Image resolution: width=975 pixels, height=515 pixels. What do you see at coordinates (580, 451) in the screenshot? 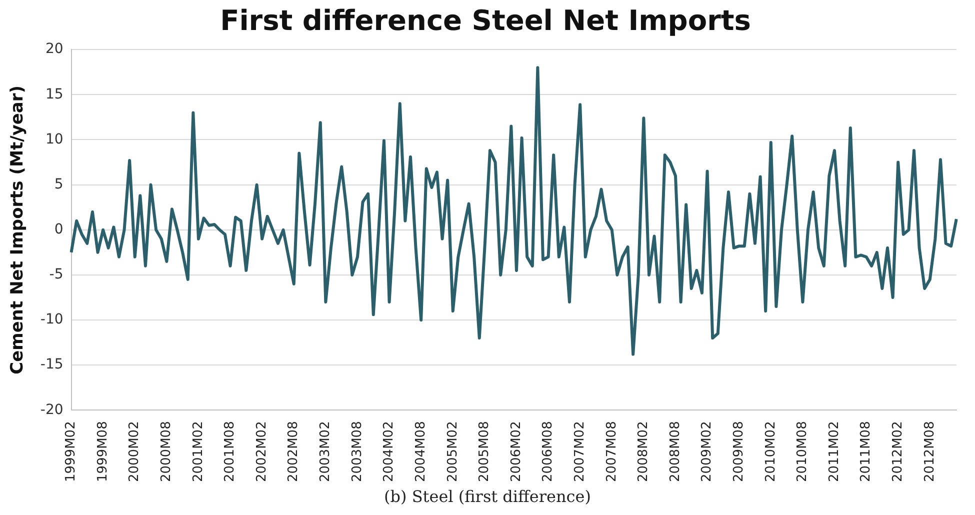
I see `x-tick-label: 2007M02` at bounding box center [580, 451].